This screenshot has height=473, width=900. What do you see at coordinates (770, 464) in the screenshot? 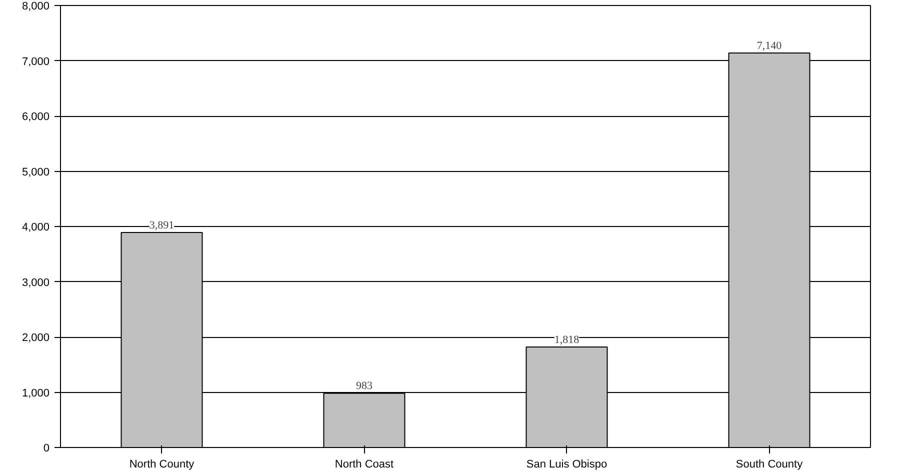
I see `x-tick-label: South County` at bounding box center [770, 464].